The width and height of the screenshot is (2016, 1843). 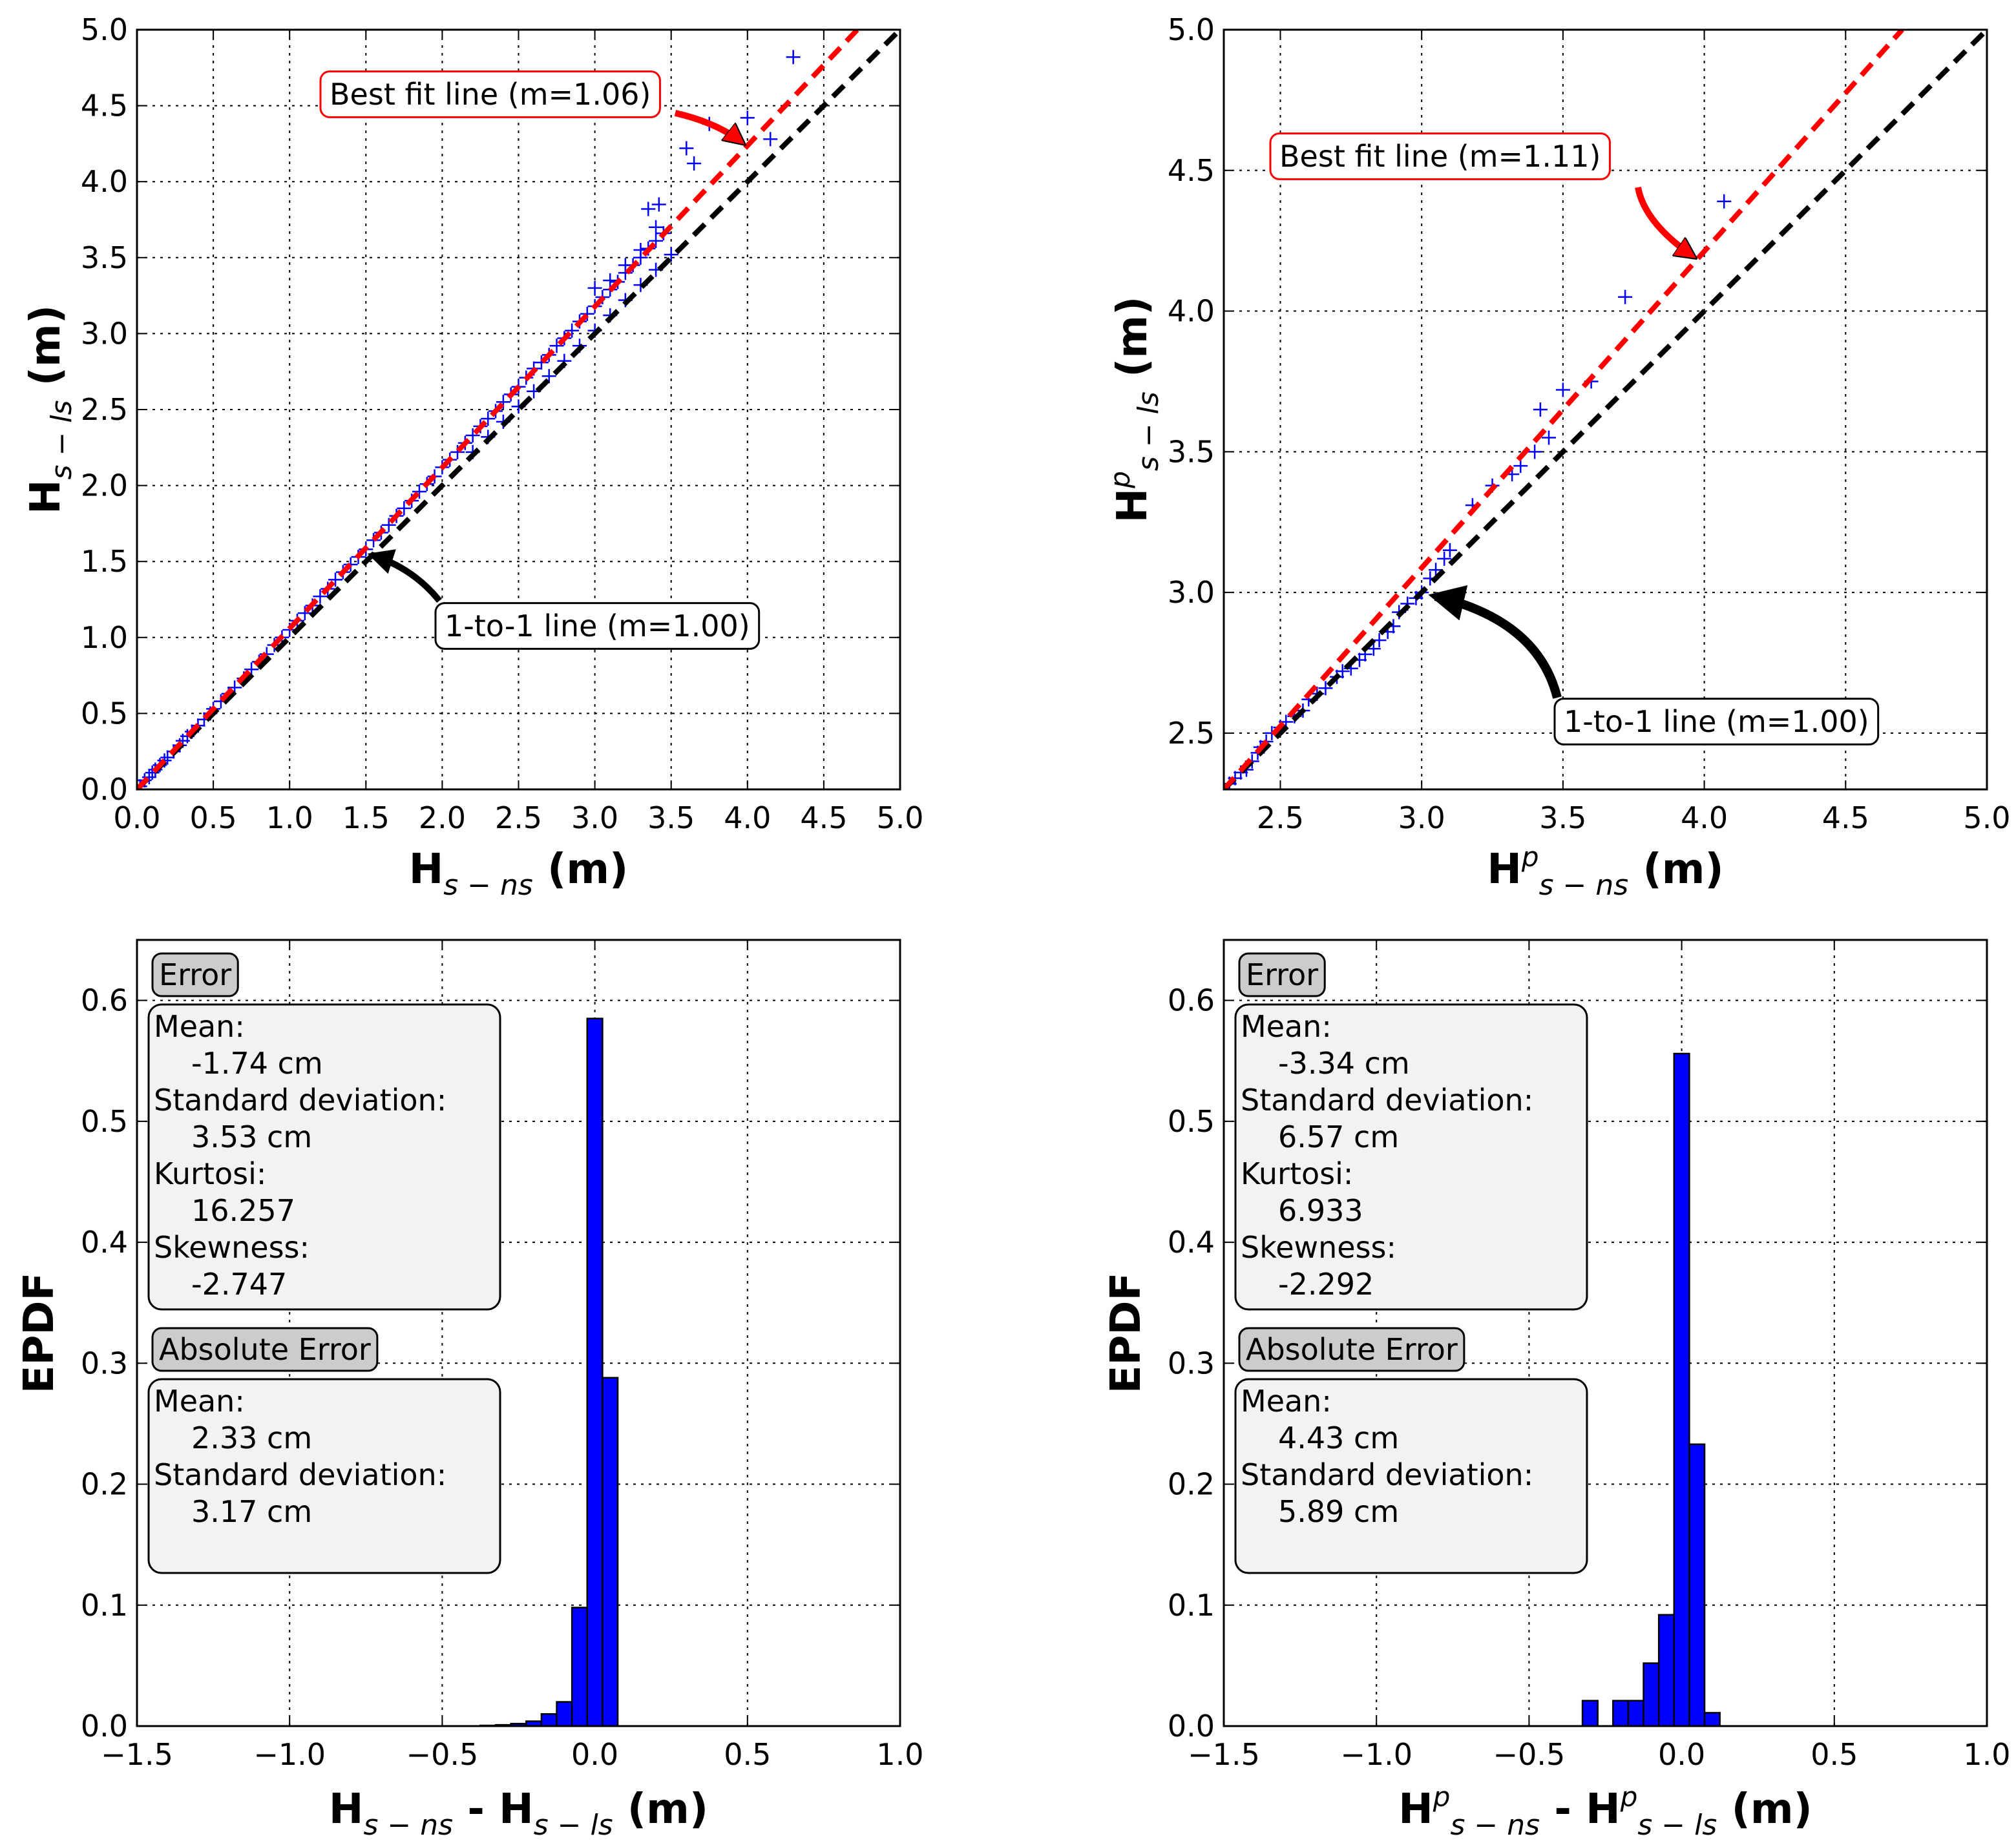 What do you see at coordinates (1411, 1157) in the screenshot?
I see `error-stats-box-bg` at bounding box center [1411, 1157].